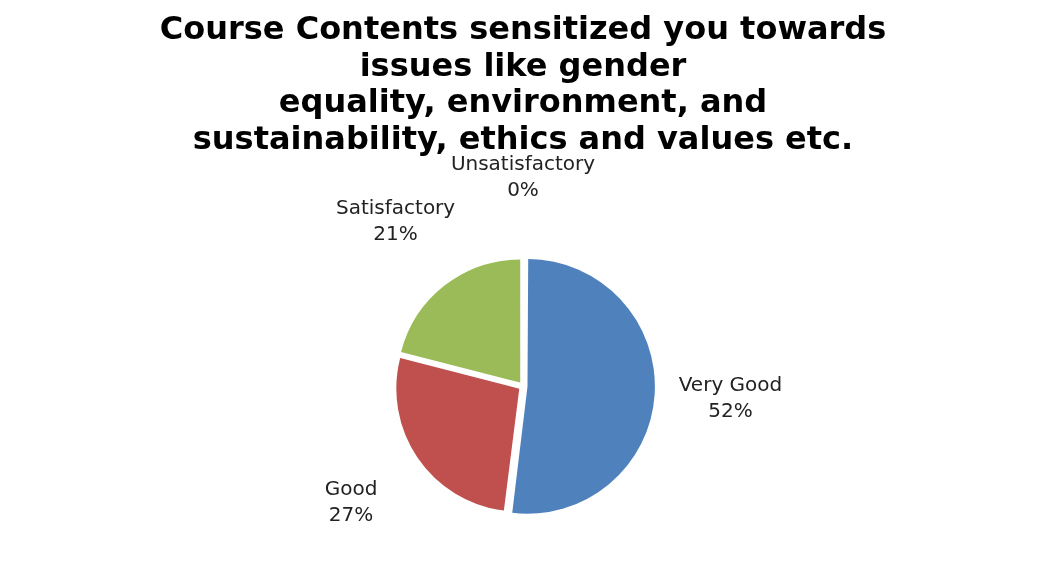 This screenshot has height=577, width=1046. Describe the element at coordinates (395, 233) in the screenshot. I see `data-label: 21%` at that location.